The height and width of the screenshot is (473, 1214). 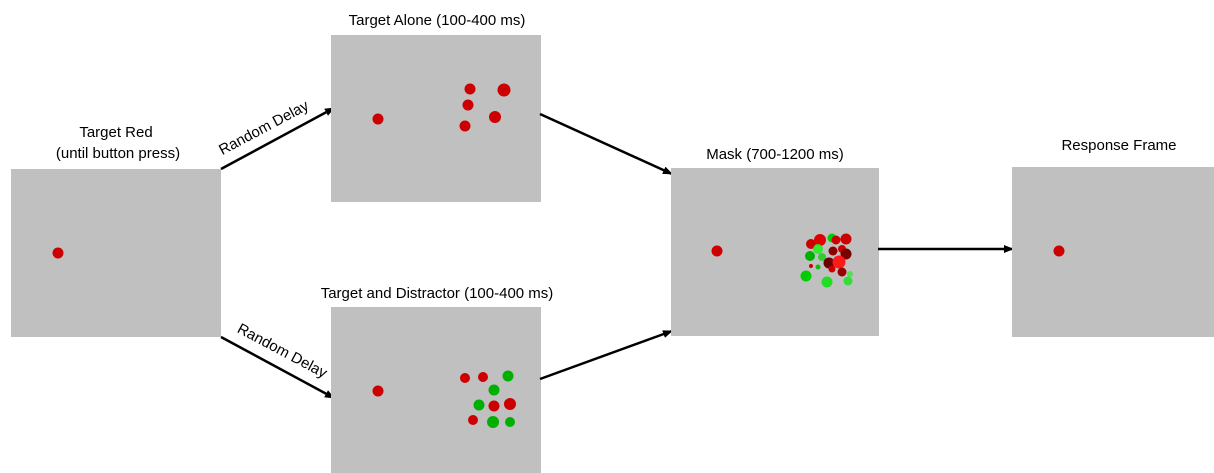 I want to click on distractor-to-mask-arrow, so click(x=606, y=355).